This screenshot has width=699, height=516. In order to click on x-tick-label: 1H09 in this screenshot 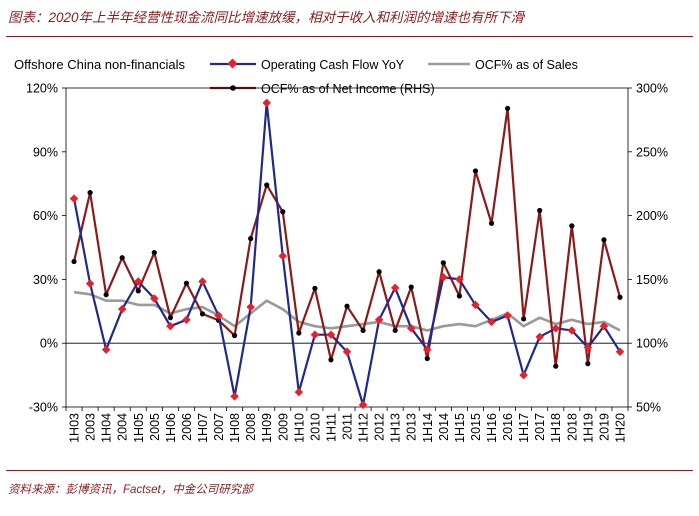, I will do `click(267, 428)`.